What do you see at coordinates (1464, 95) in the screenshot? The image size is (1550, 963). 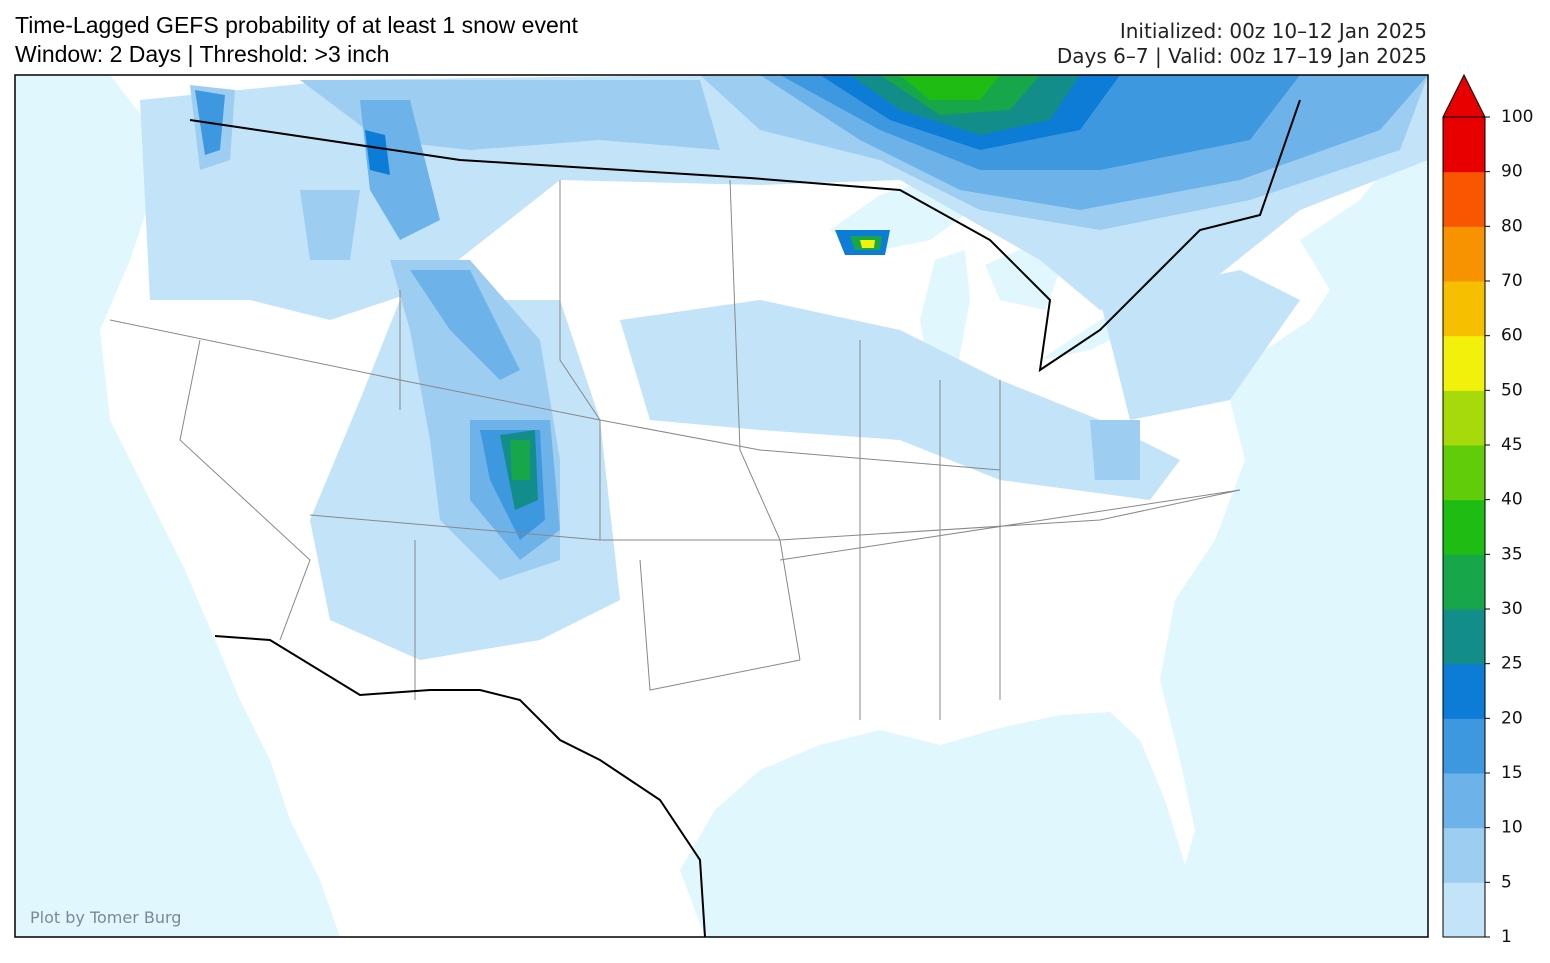 I see `colorbar-extend` at bounding box center [1464, 95].